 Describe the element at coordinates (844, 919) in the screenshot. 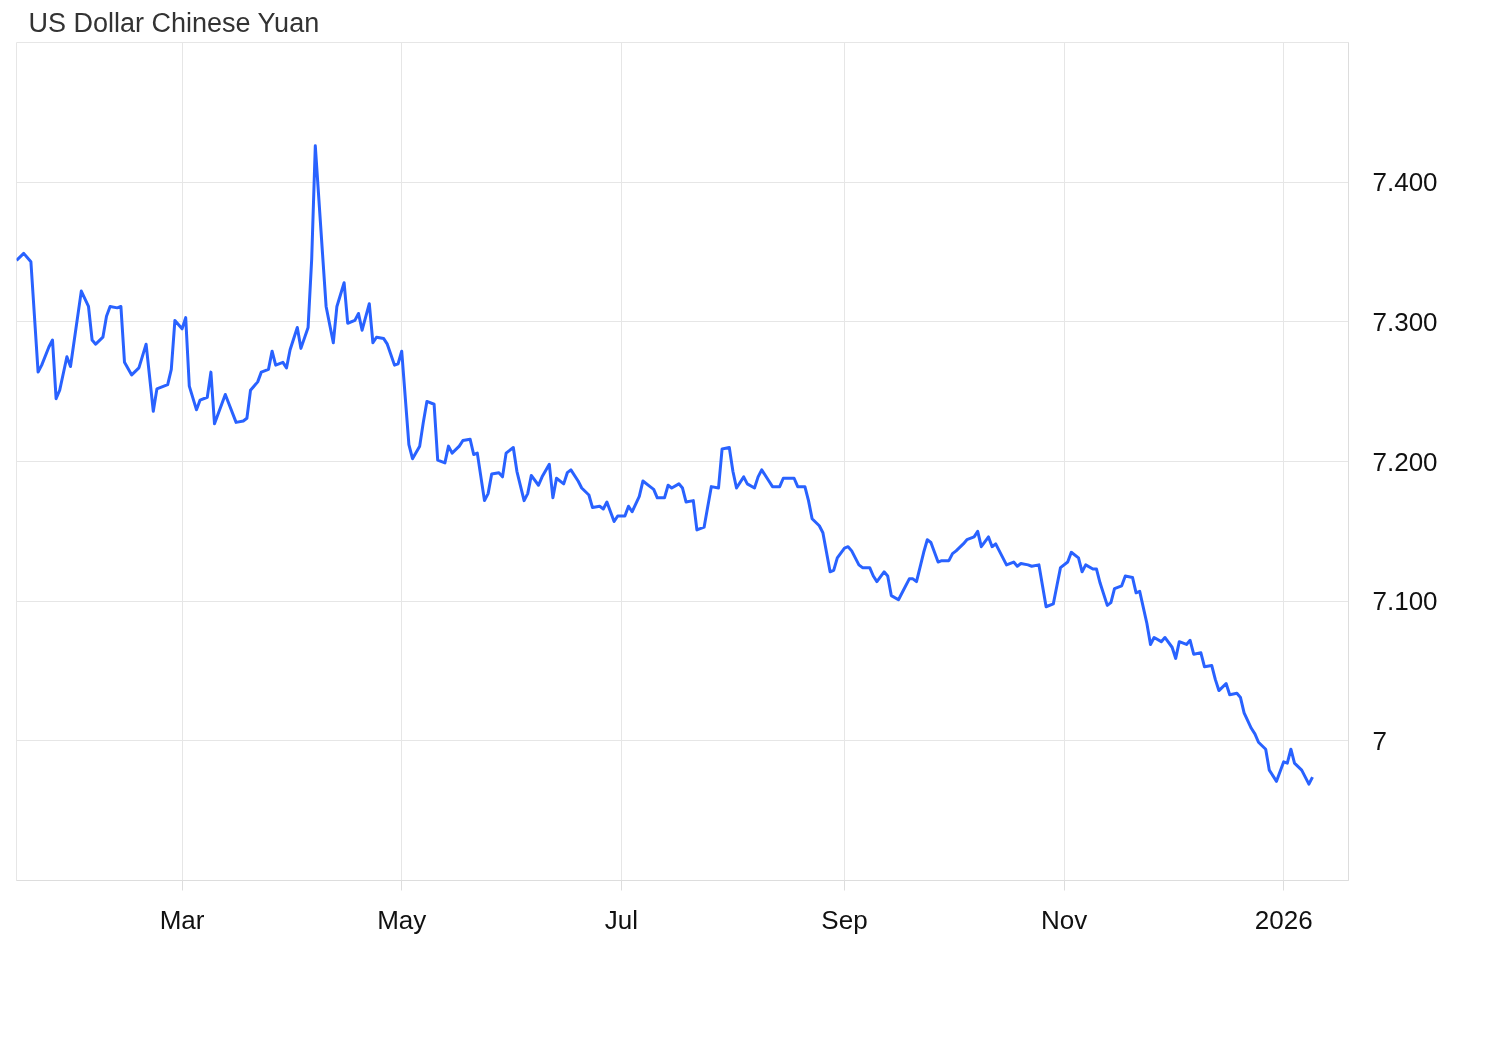

I see `x-tick-label: Sep` at that location.